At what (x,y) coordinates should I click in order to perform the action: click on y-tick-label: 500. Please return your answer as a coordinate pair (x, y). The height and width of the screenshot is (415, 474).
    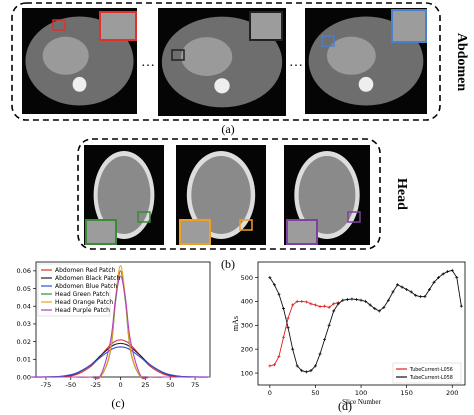
    Looking at the image, I should click on (247, 278).